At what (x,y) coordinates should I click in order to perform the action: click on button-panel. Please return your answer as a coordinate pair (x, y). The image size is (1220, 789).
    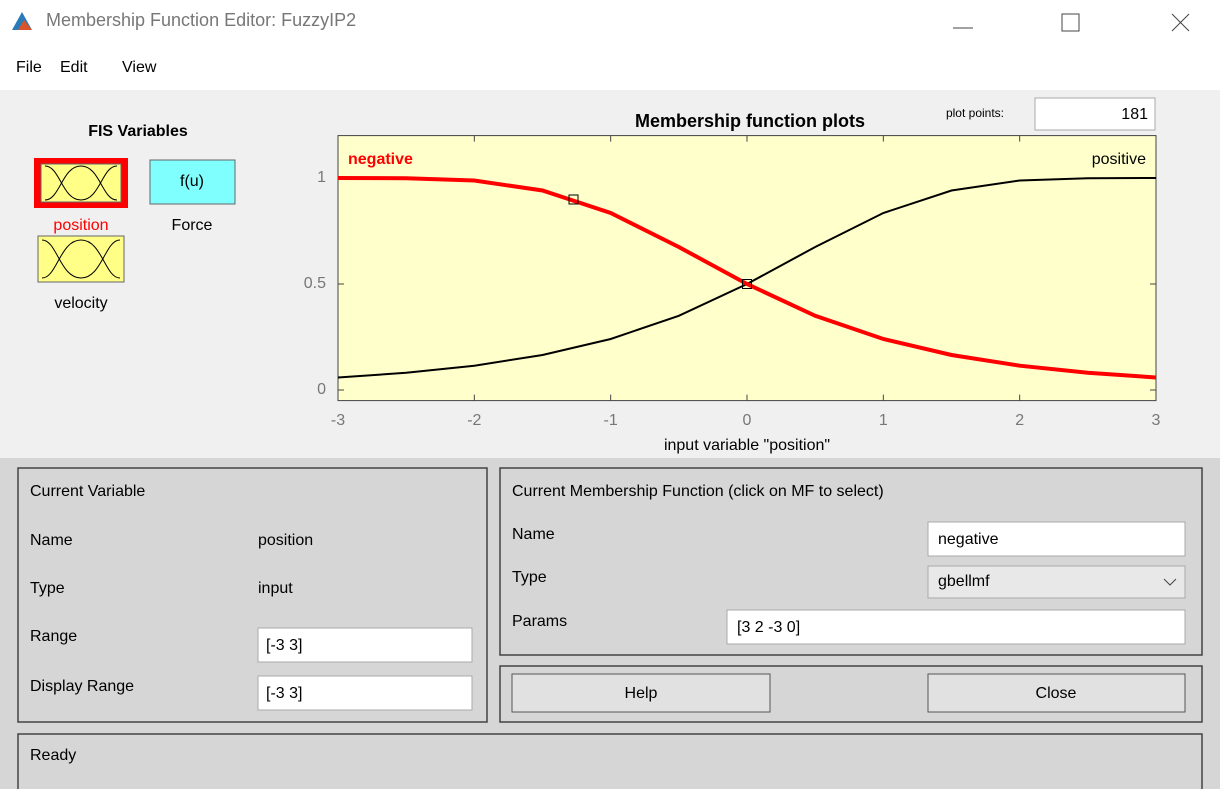
    Looking at the image, I should click on (851, 694).